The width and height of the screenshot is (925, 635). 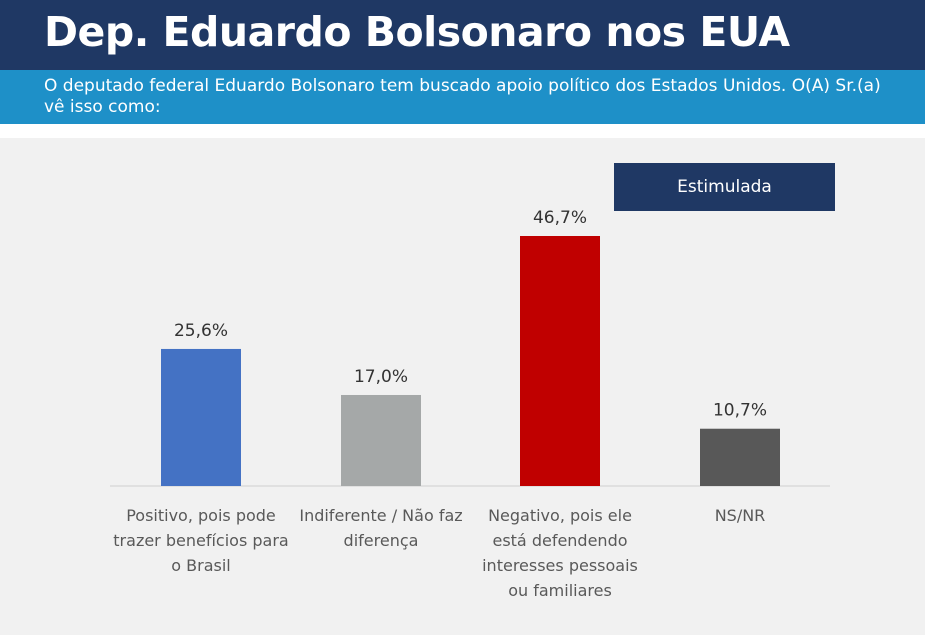 I want to click on bar-value-label-2: 17,0%, so click(x=381, y=377).